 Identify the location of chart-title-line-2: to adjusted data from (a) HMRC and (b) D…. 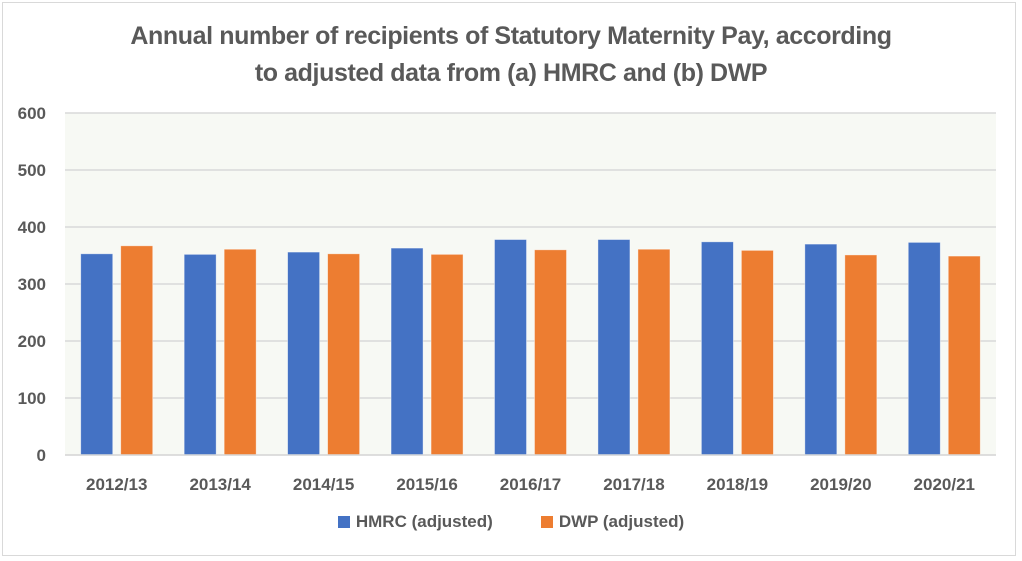
(511, 73).